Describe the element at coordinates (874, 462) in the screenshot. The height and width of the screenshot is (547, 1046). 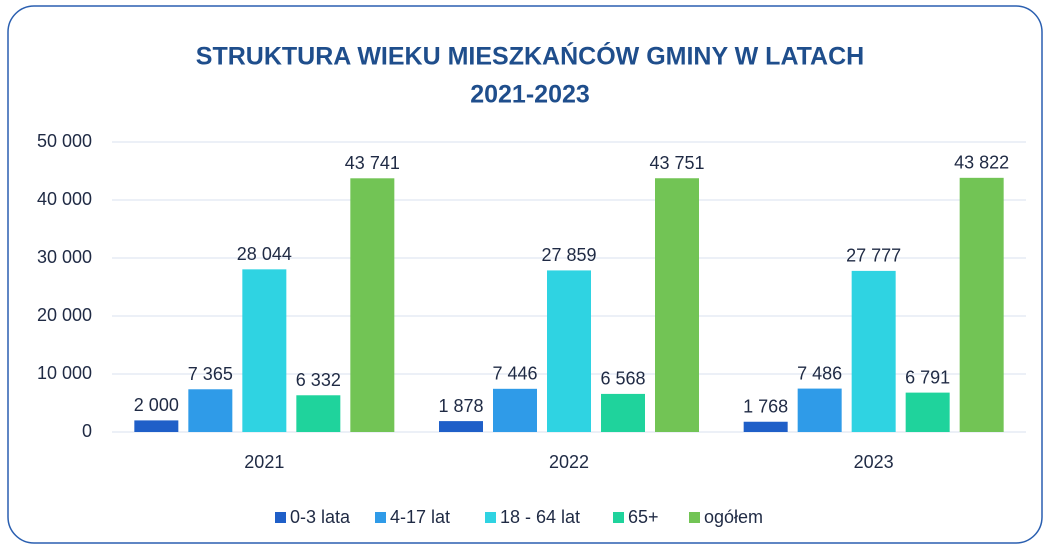
I see `x-tick-label: 2023` at that location.